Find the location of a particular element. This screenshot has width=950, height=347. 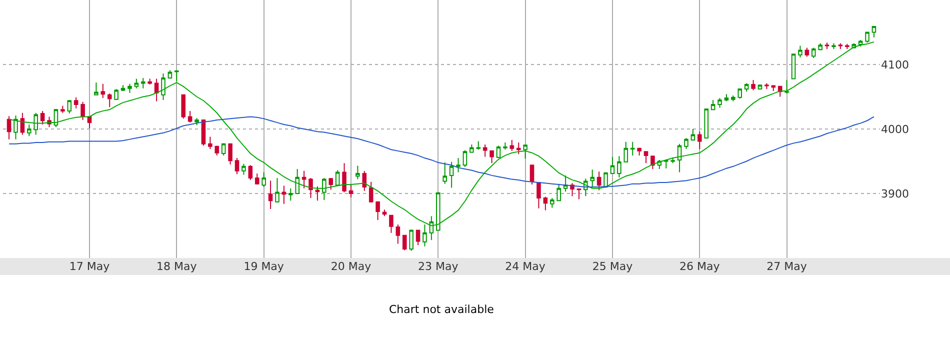

x-tick-label: 20 May is located at coordinates (351, 266).